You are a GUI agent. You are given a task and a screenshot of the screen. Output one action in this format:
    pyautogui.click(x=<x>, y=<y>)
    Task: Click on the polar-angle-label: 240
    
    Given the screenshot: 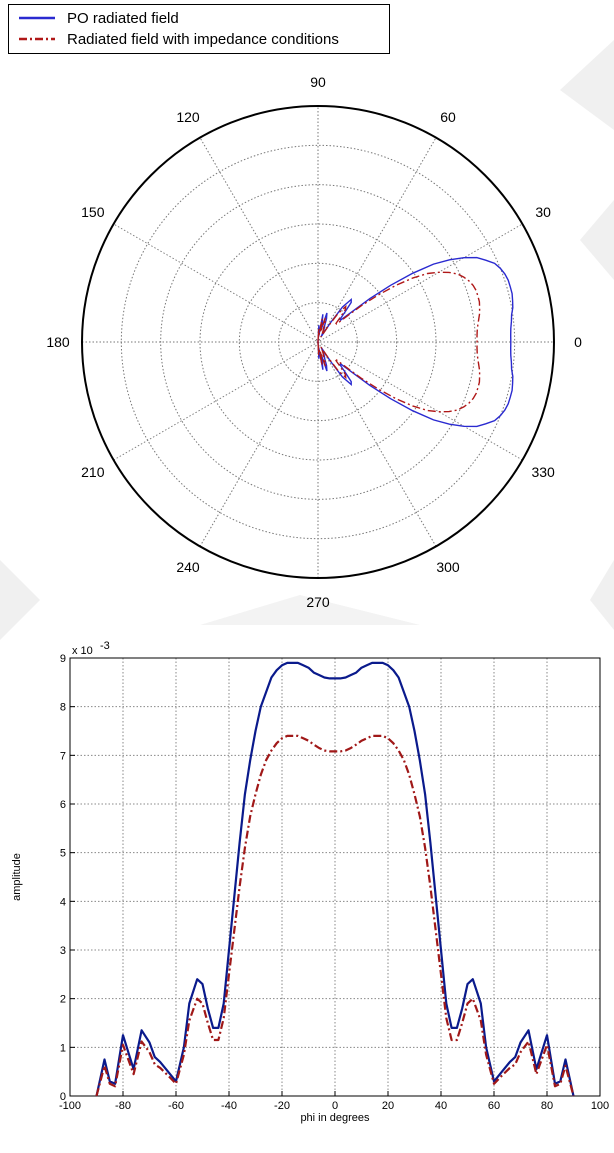 What is the action you would take?
    pyautogui.click(x=188, y=567)
    